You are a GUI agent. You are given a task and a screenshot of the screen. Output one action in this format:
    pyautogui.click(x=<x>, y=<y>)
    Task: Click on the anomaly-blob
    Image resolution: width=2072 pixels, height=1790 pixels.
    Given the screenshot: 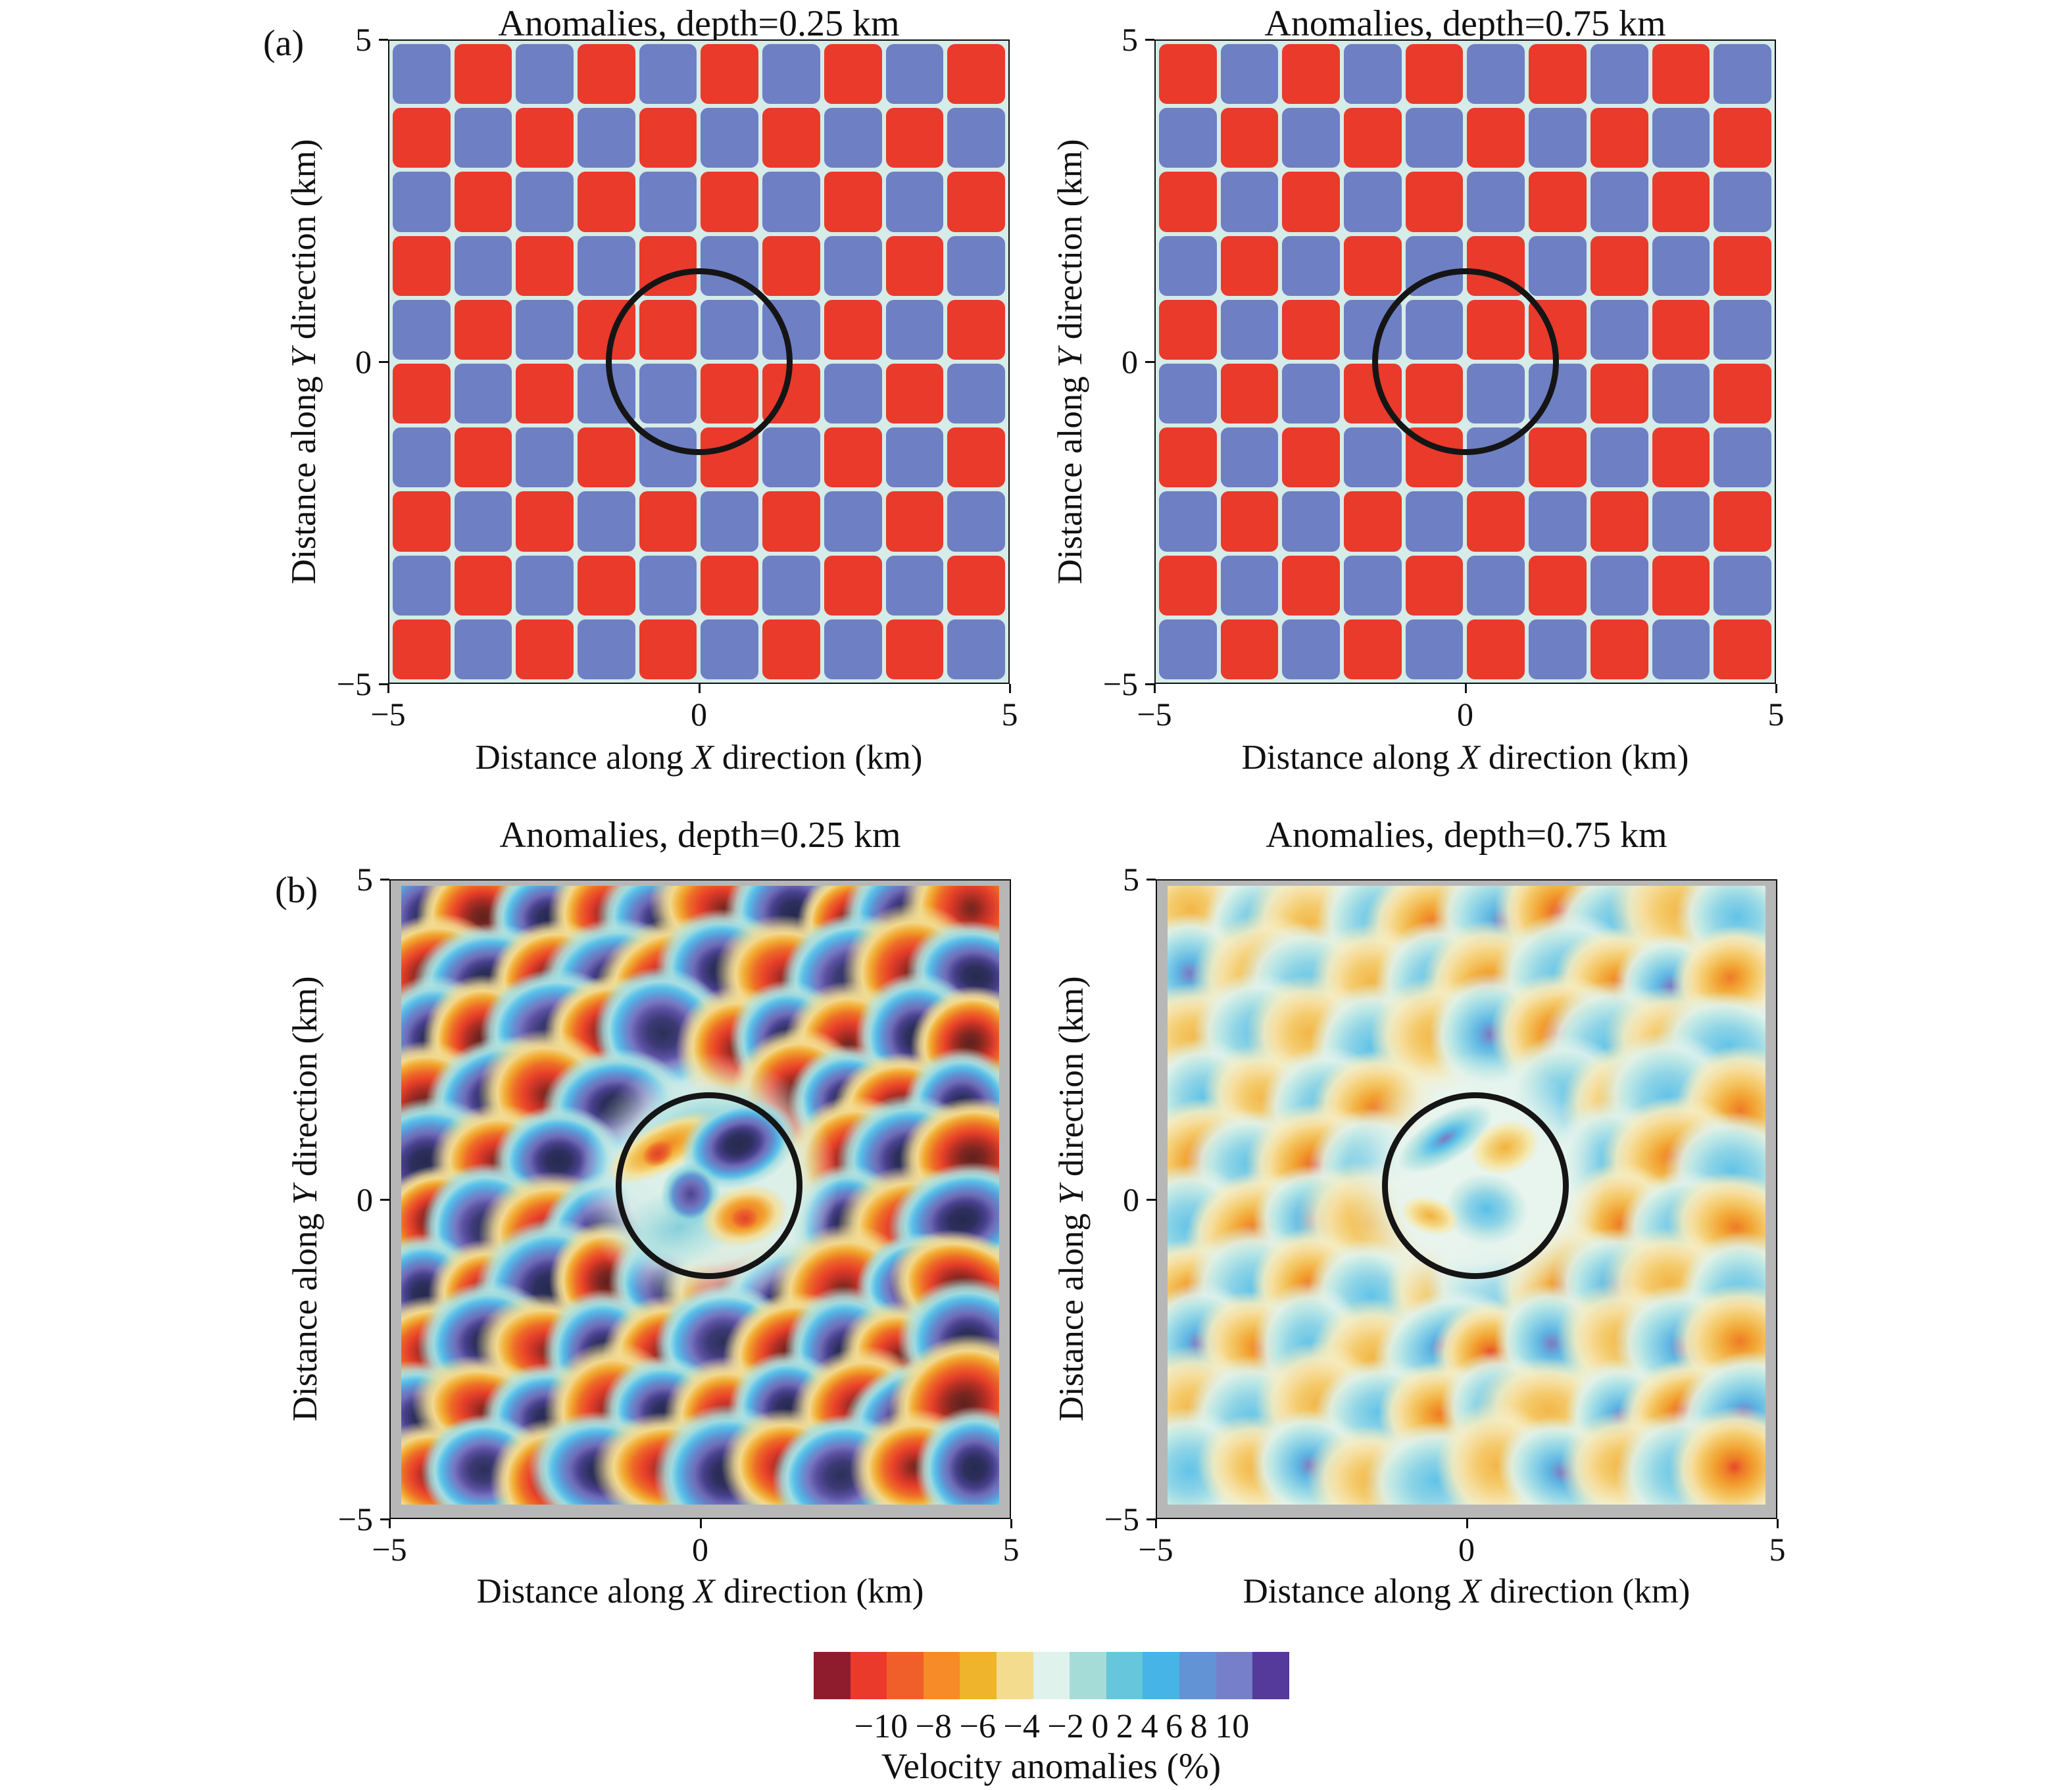 What is the action you would take?
    pyautogui.click(x=954, y=1454)
    